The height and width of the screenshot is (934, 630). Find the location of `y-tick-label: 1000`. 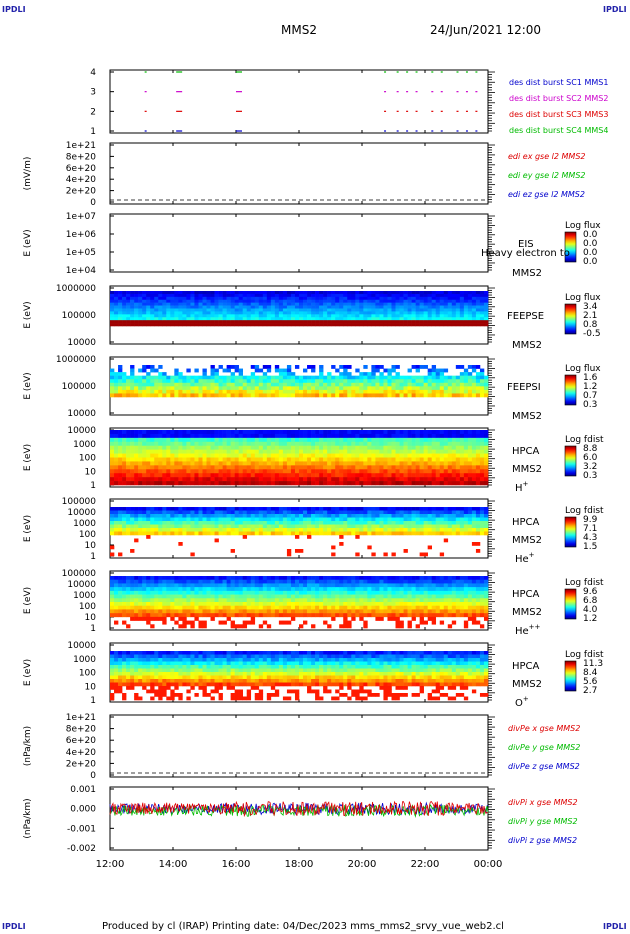

y-tick-label: 1000 is located at coordinates (84, 524).